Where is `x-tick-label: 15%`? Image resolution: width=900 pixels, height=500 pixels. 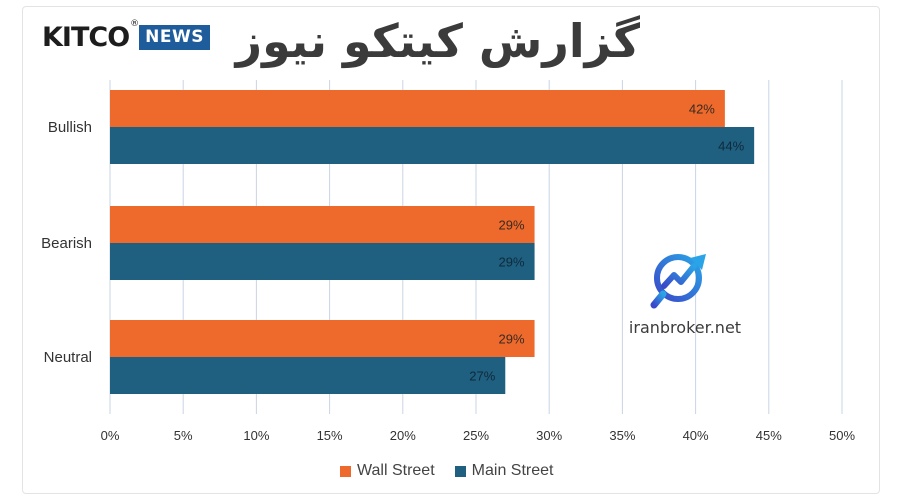
x-tick-label: 15% is located at coordinates (330, 435).